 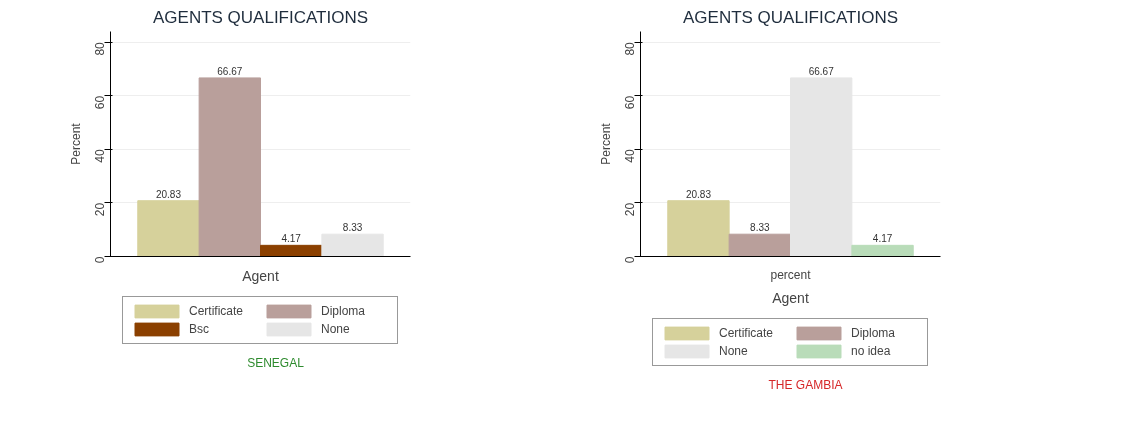 I want to click on text: SENEGAL, so click(x=276, y=362).